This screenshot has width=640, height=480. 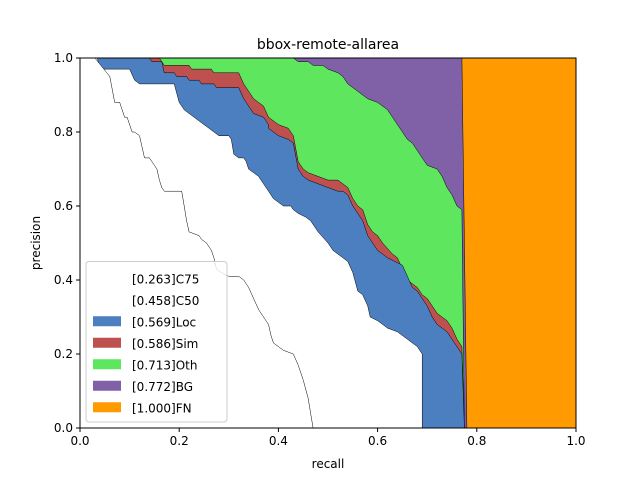 I want to click on legend-label-bg: [0.772]BG, so click(x=162, y=387).